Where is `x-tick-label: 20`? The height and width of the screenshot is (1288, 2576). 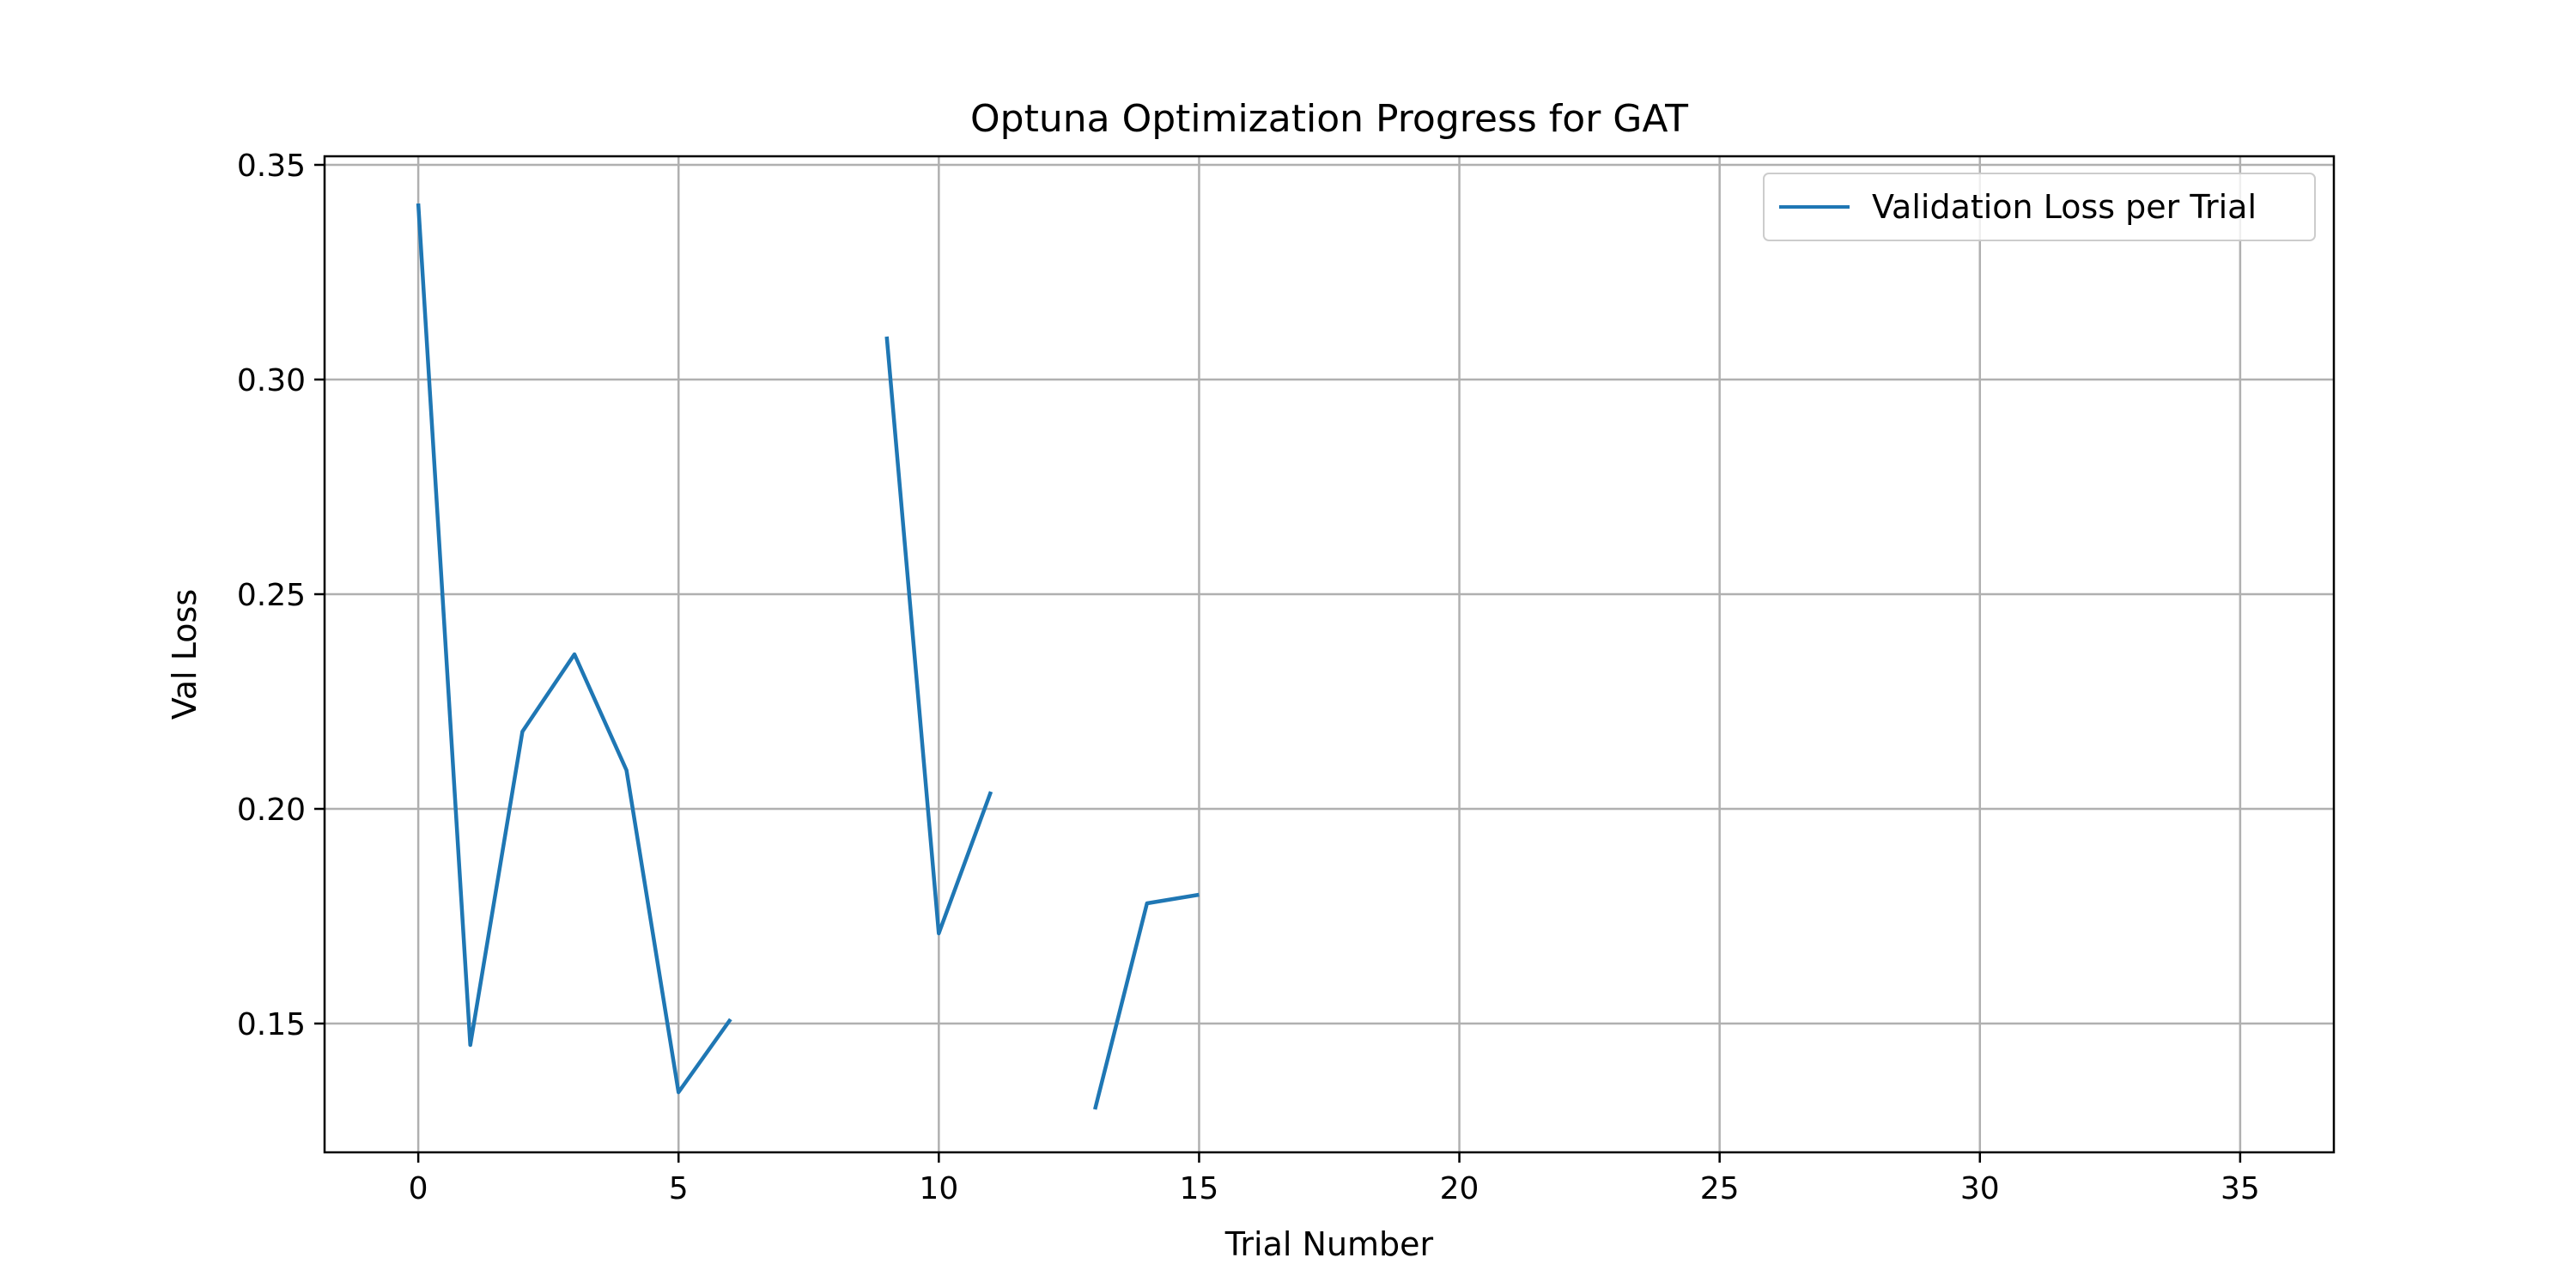
x-tick-label: 20 is located at coordinates (1459, 1188).